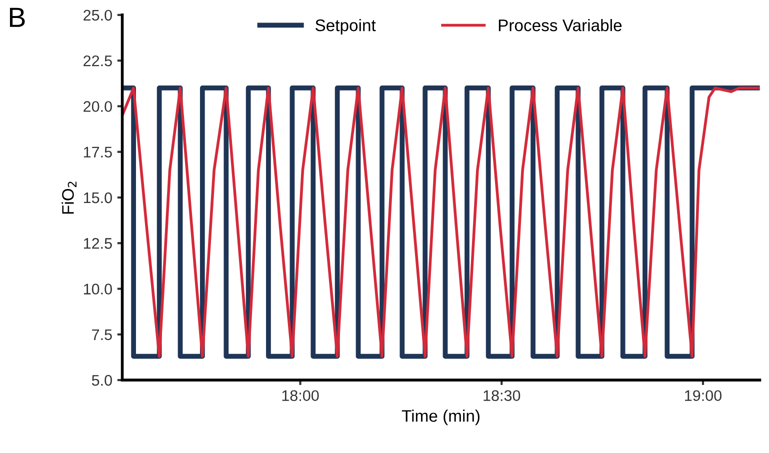  What do you see at coordinates (441, 418) in the screenshot?
I see `x-axis-title: Time (min)` at bounding box center [441, 418].